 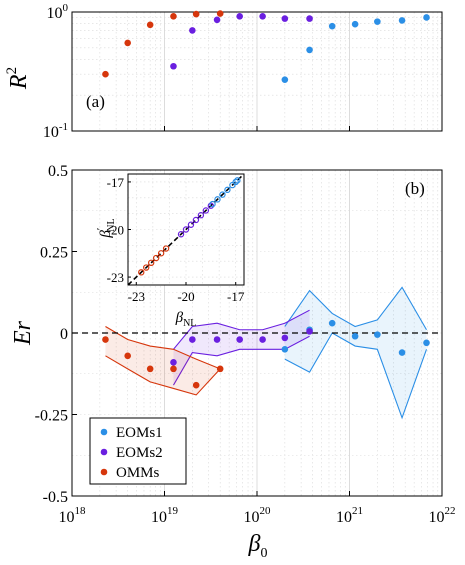 I want to click on band-upper-OMMs, so click(x=163, y=348).